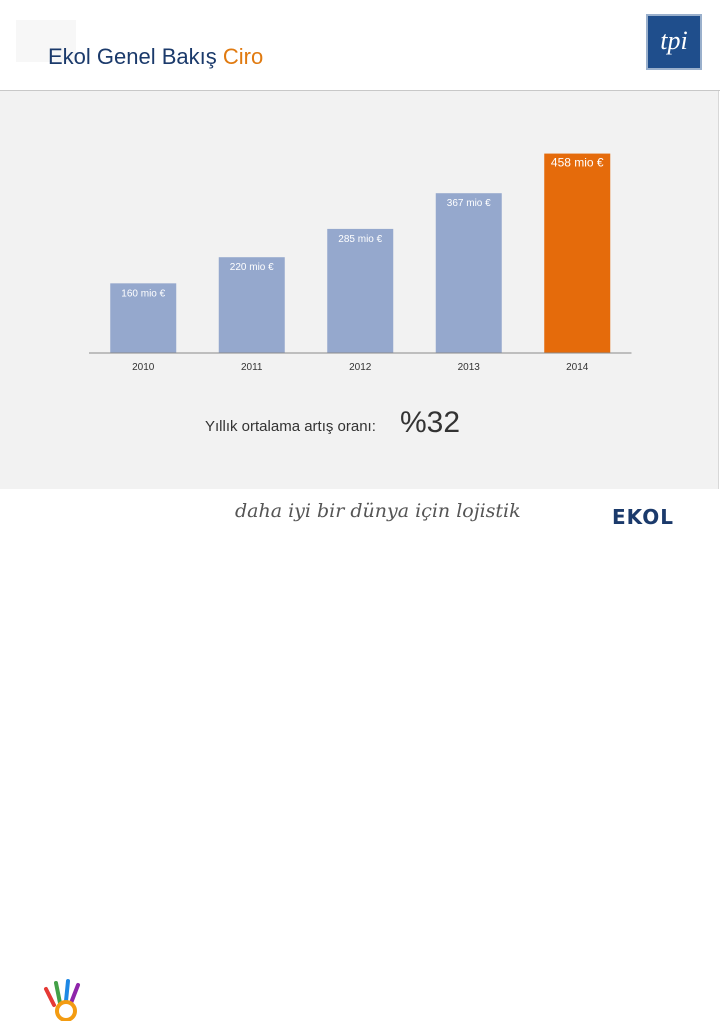  Describe the element at coordinates (62, 1000) in the screenshot. I see `ekol-hand-icon` at that location.